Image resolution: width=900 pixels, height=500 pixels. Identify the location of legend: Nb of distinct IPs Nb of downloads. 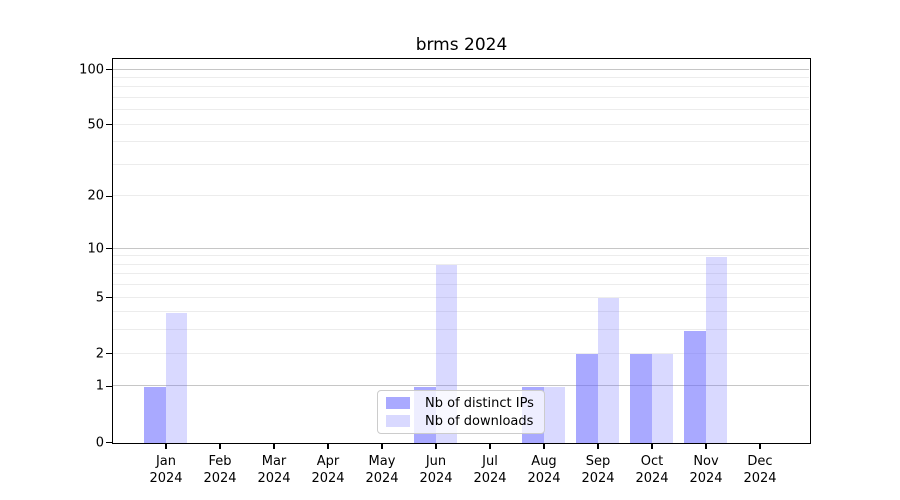
(461, 412).